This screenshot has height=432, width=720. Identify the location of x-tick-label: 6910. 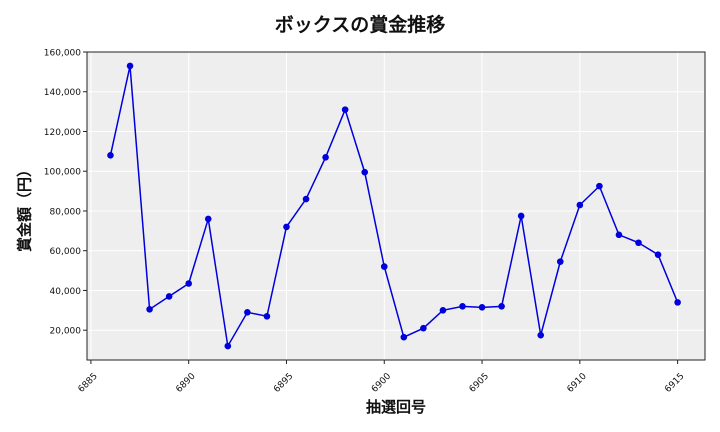
(577, 382).